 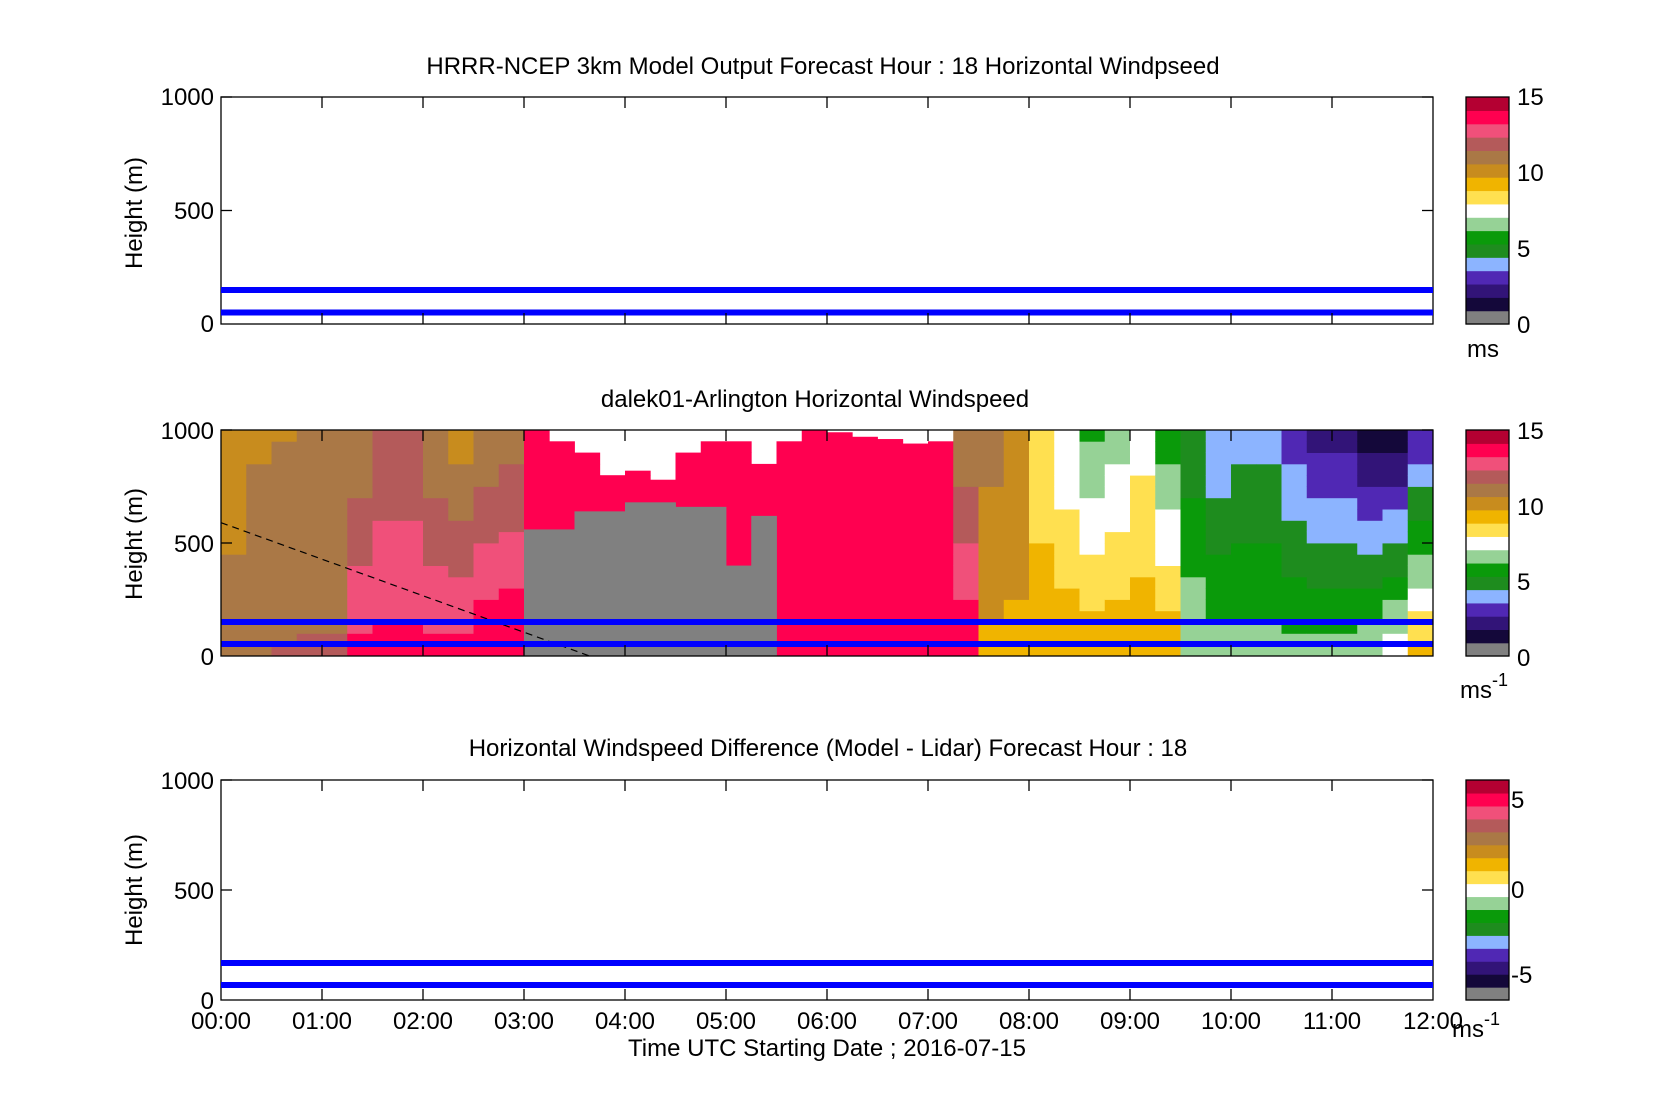 I want to click on panel-diff-ylabel: Height (m), so click(x=134, y=890).